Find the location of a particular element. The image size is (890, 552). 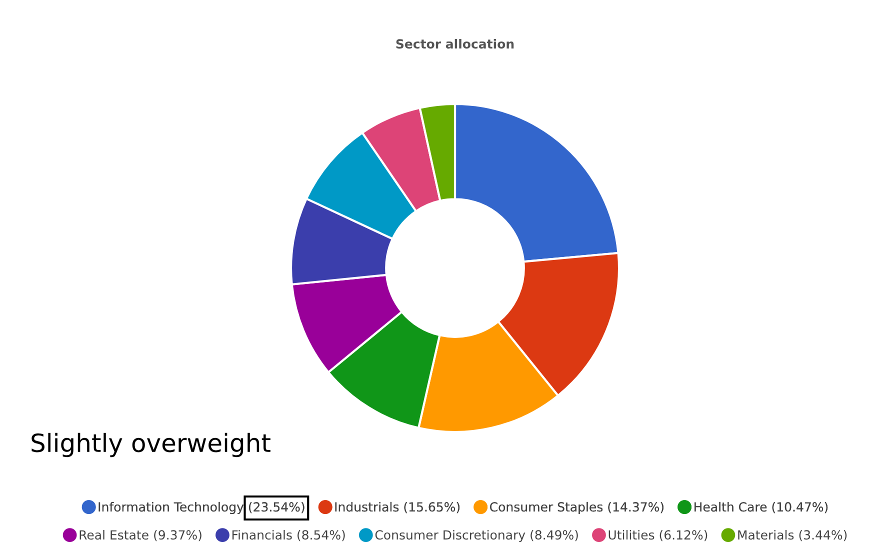

chart-title: Sector allocation is located at coordinates (455, 43).